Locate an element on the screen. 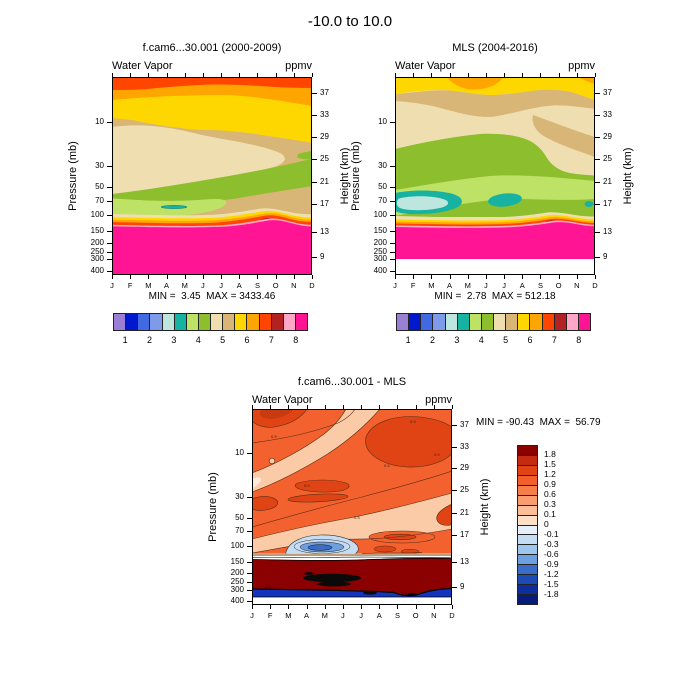 The height and width of the screenshot is (700, 700). cam-plot-frame is located at coordinates (212, 176).